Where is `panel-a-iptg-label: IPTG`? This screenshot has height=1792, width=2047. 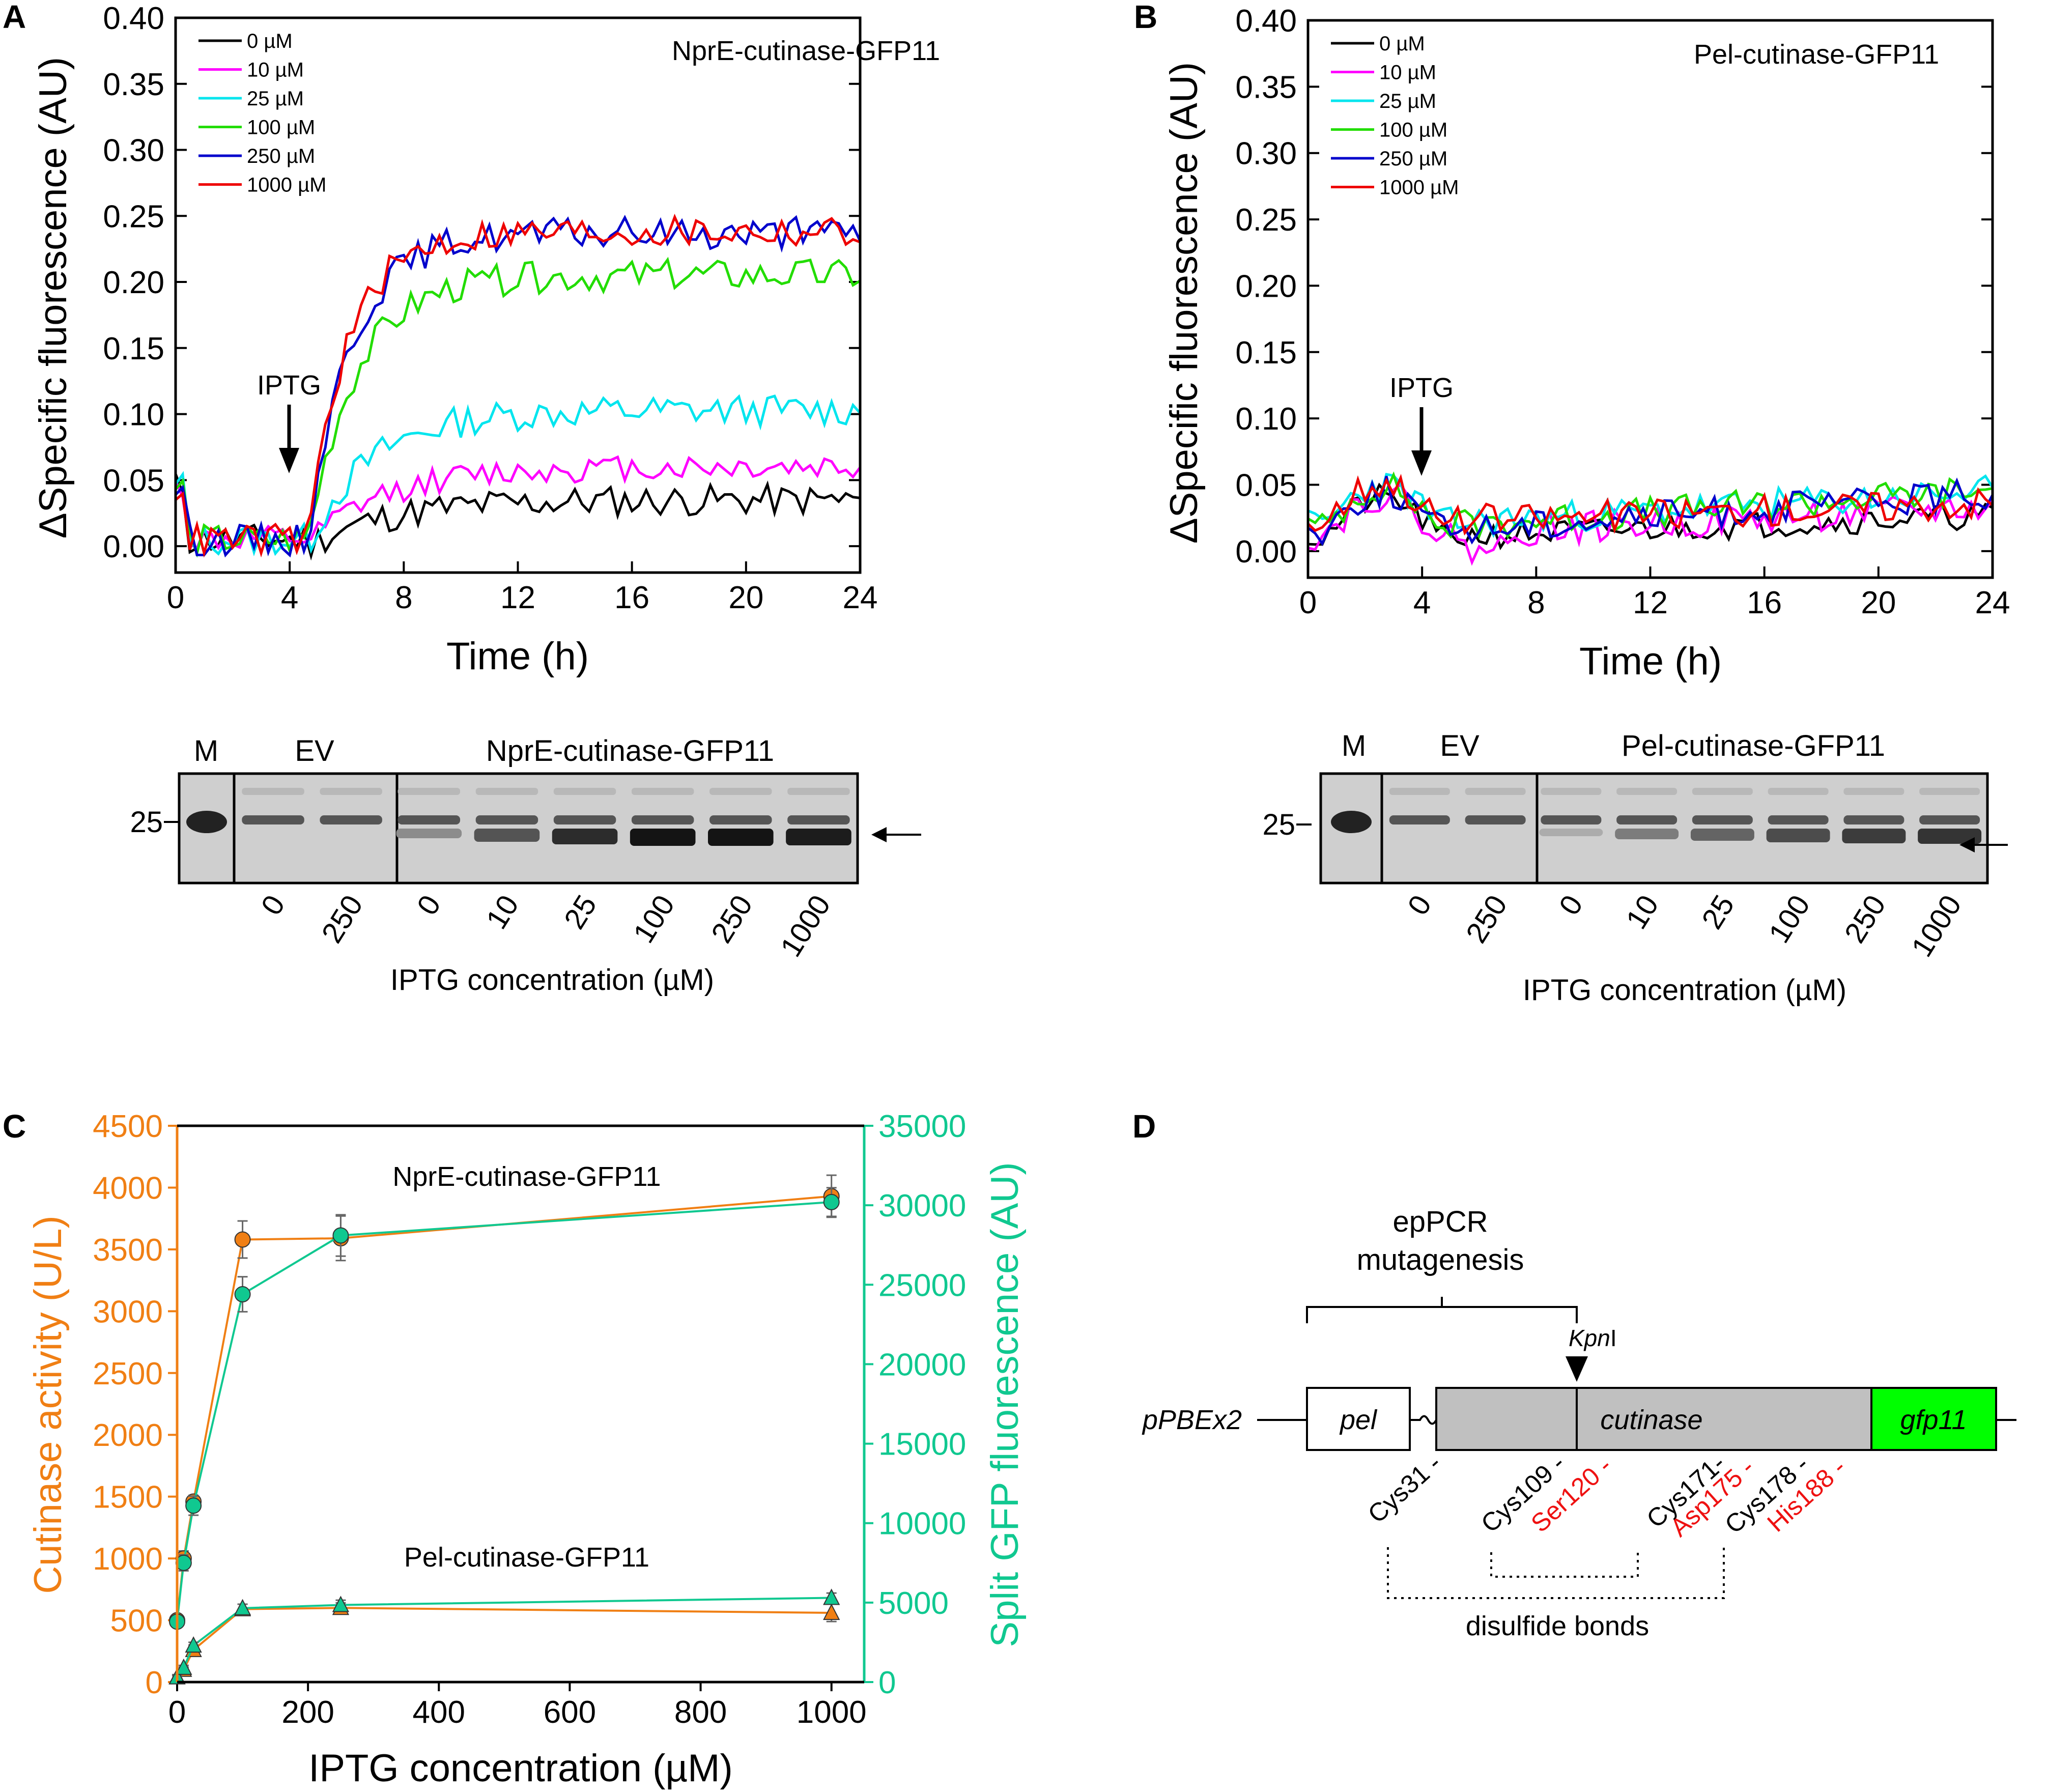
panel-a-iptg-label: IPTG is located at coordinates (289, 385).